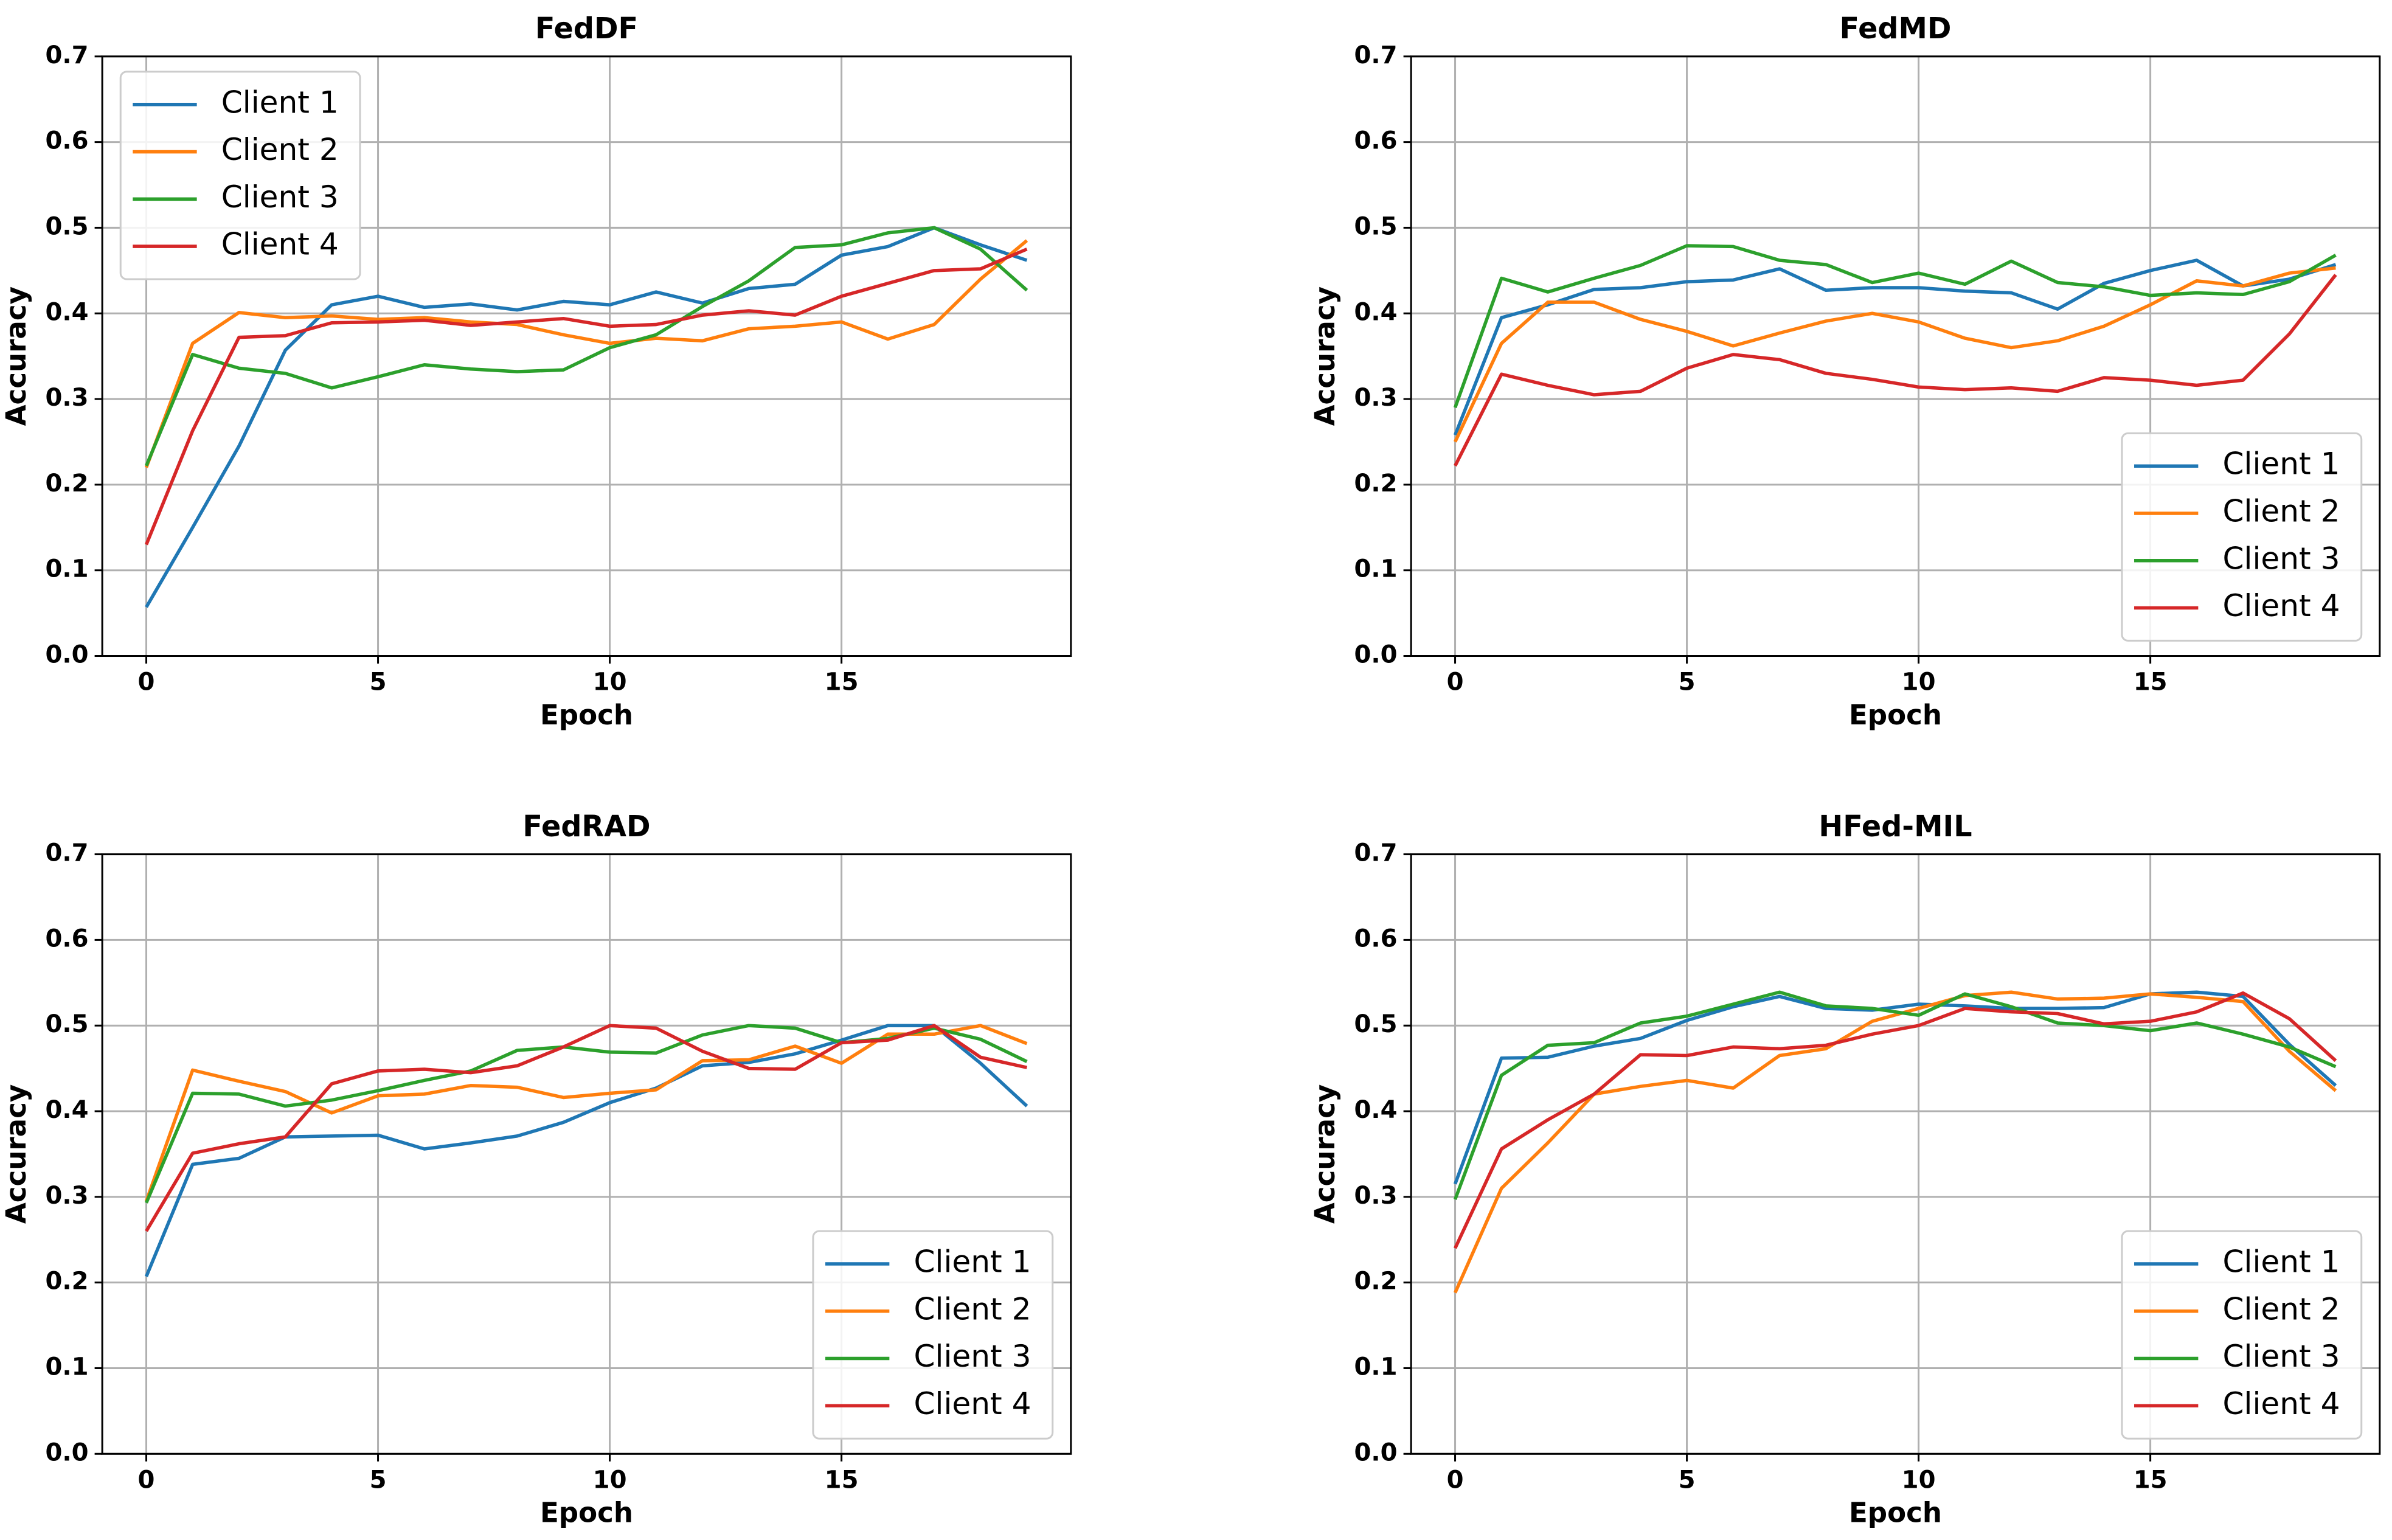 The width and height of the screenshot is (2392, 1540). Describe the element at coordinates (1896, 29) in the screenshot. I see `chart-title: FedMD` at that location.